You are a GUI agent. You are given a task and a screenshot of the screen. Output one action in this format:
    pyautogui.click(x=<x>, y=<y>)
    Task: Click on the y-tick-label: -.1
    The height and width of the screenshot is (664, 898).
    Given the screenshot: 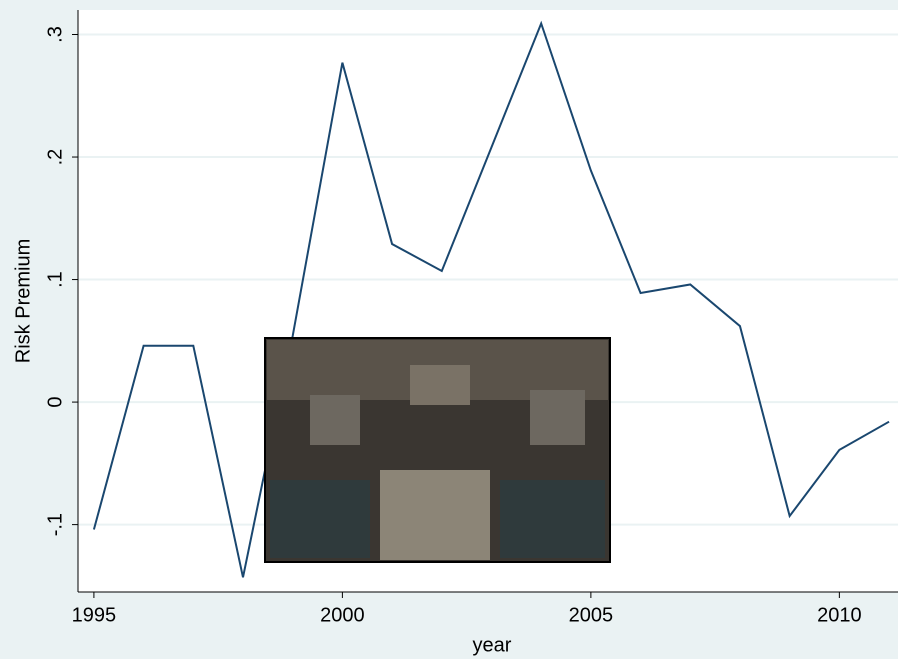 What is the action you would take?
    pyautogui.click(x=55, y=524)
    